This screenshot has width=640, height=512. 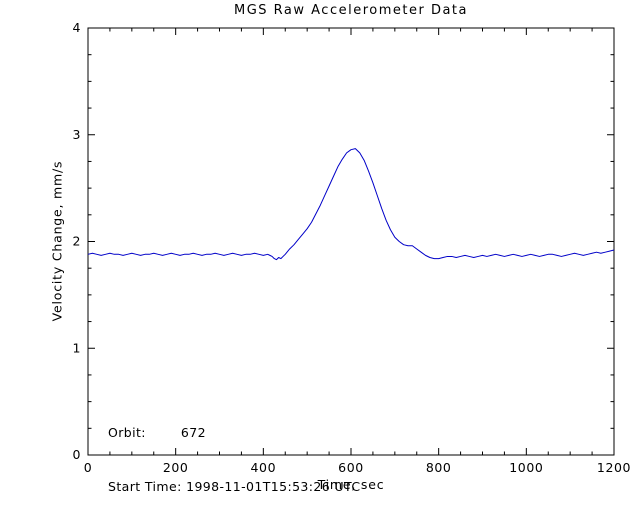 I want to click on y-axis-label: Velocity Change, mm/s, so click(x=57, y=241).